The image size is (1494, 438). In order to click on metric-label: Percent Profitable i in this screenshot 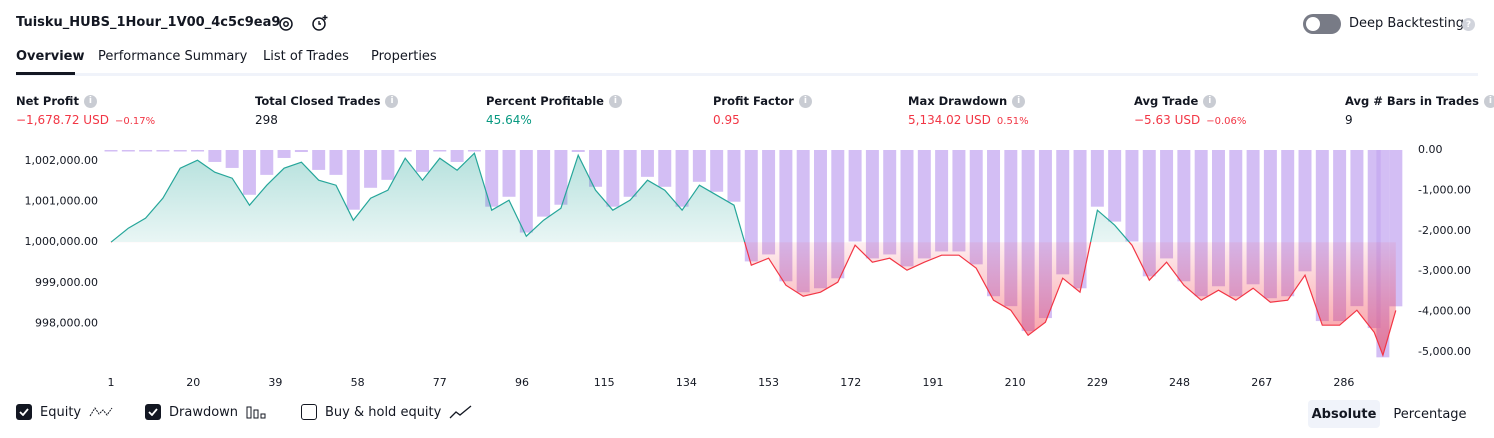, I will do `click(554, 101)`.